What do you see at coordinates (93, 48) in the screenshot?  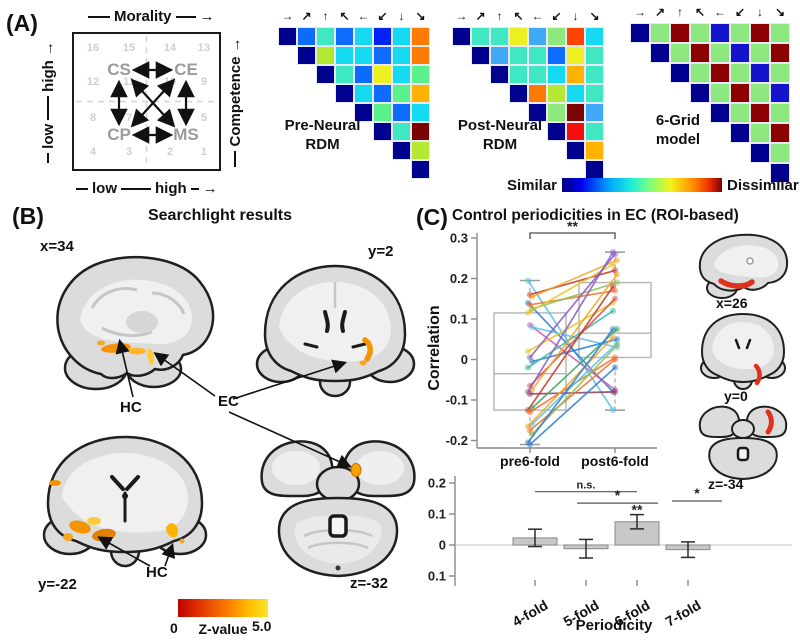 I see `grid-number: 16` at bounding box center [93, 48].